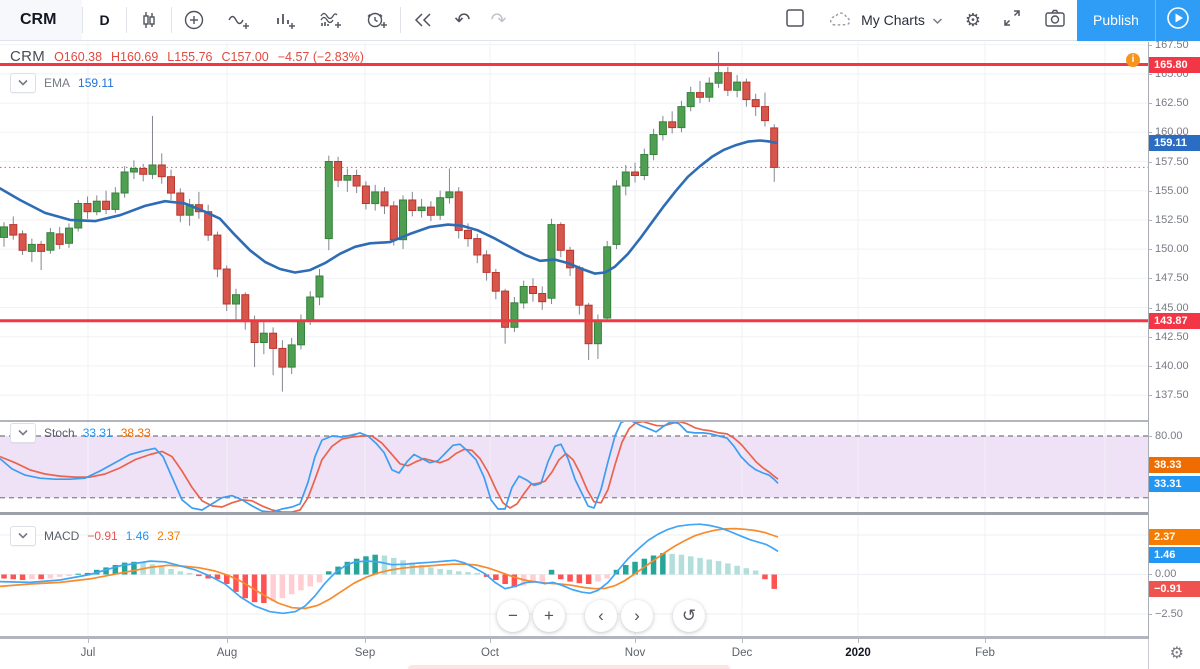 The height and width of the screenshot is (669, 1200). I want to click on ohlc-high: H160.69, so click(135, 56).